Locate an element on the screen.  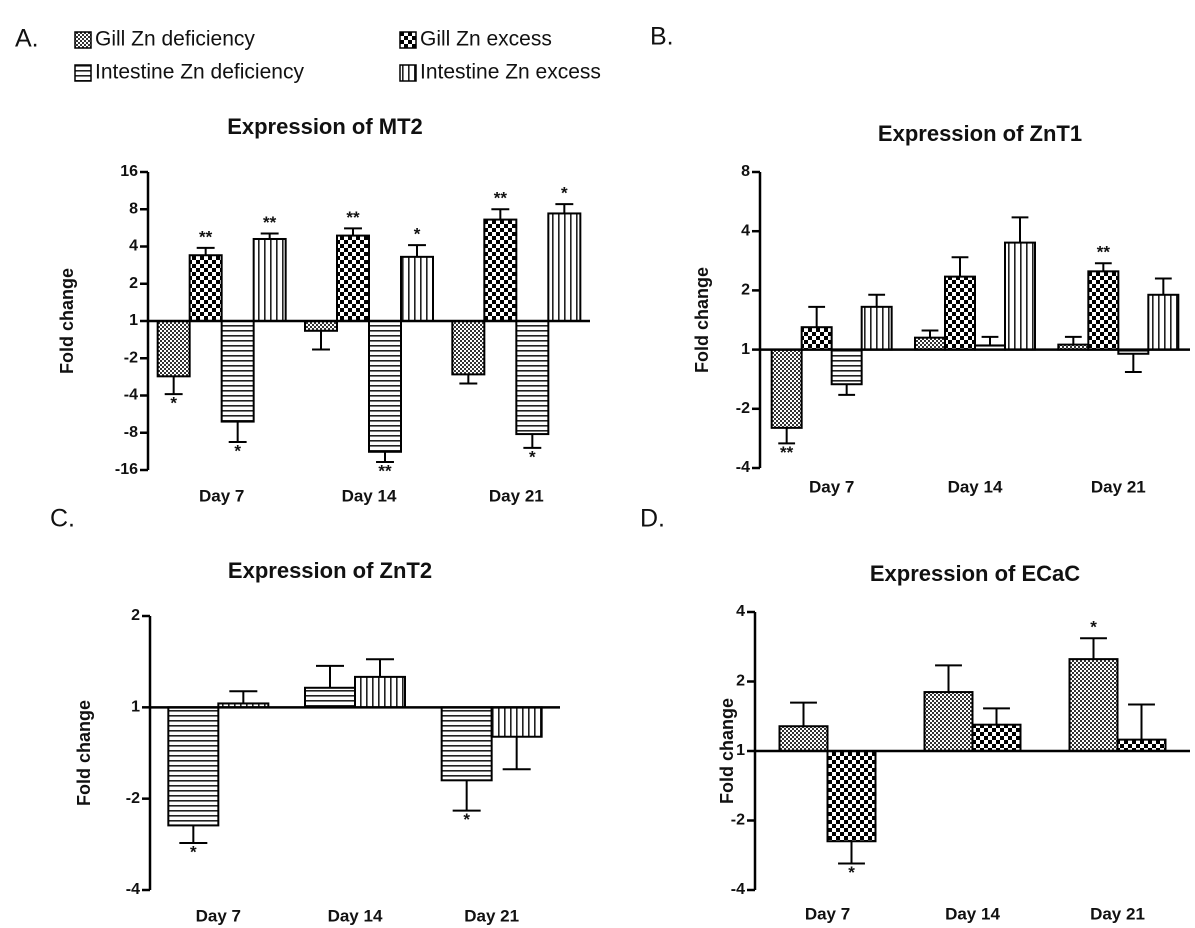
legend-label: Intestine Zn excess is located at coordinates (510, 72).